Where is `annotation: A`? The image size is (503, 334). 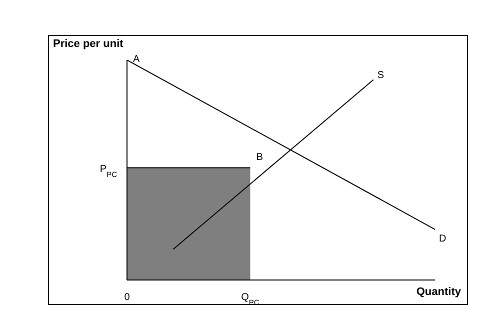 annotation: A is located at coordinates (136, 59).